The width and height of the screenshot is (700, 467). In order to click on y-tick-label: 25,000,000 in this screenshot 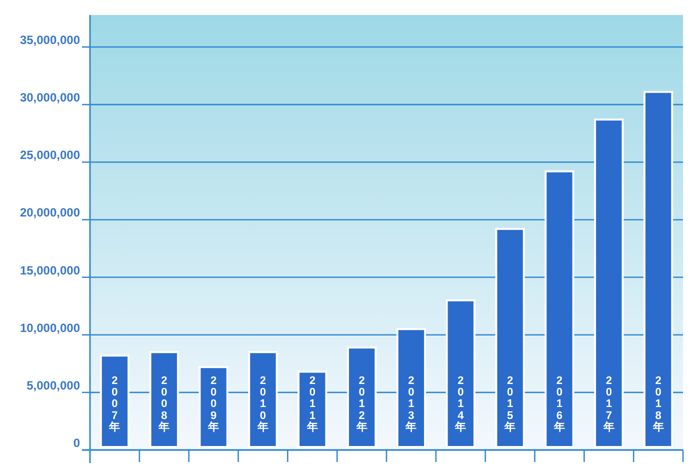, I will do `click(50, 155)`.